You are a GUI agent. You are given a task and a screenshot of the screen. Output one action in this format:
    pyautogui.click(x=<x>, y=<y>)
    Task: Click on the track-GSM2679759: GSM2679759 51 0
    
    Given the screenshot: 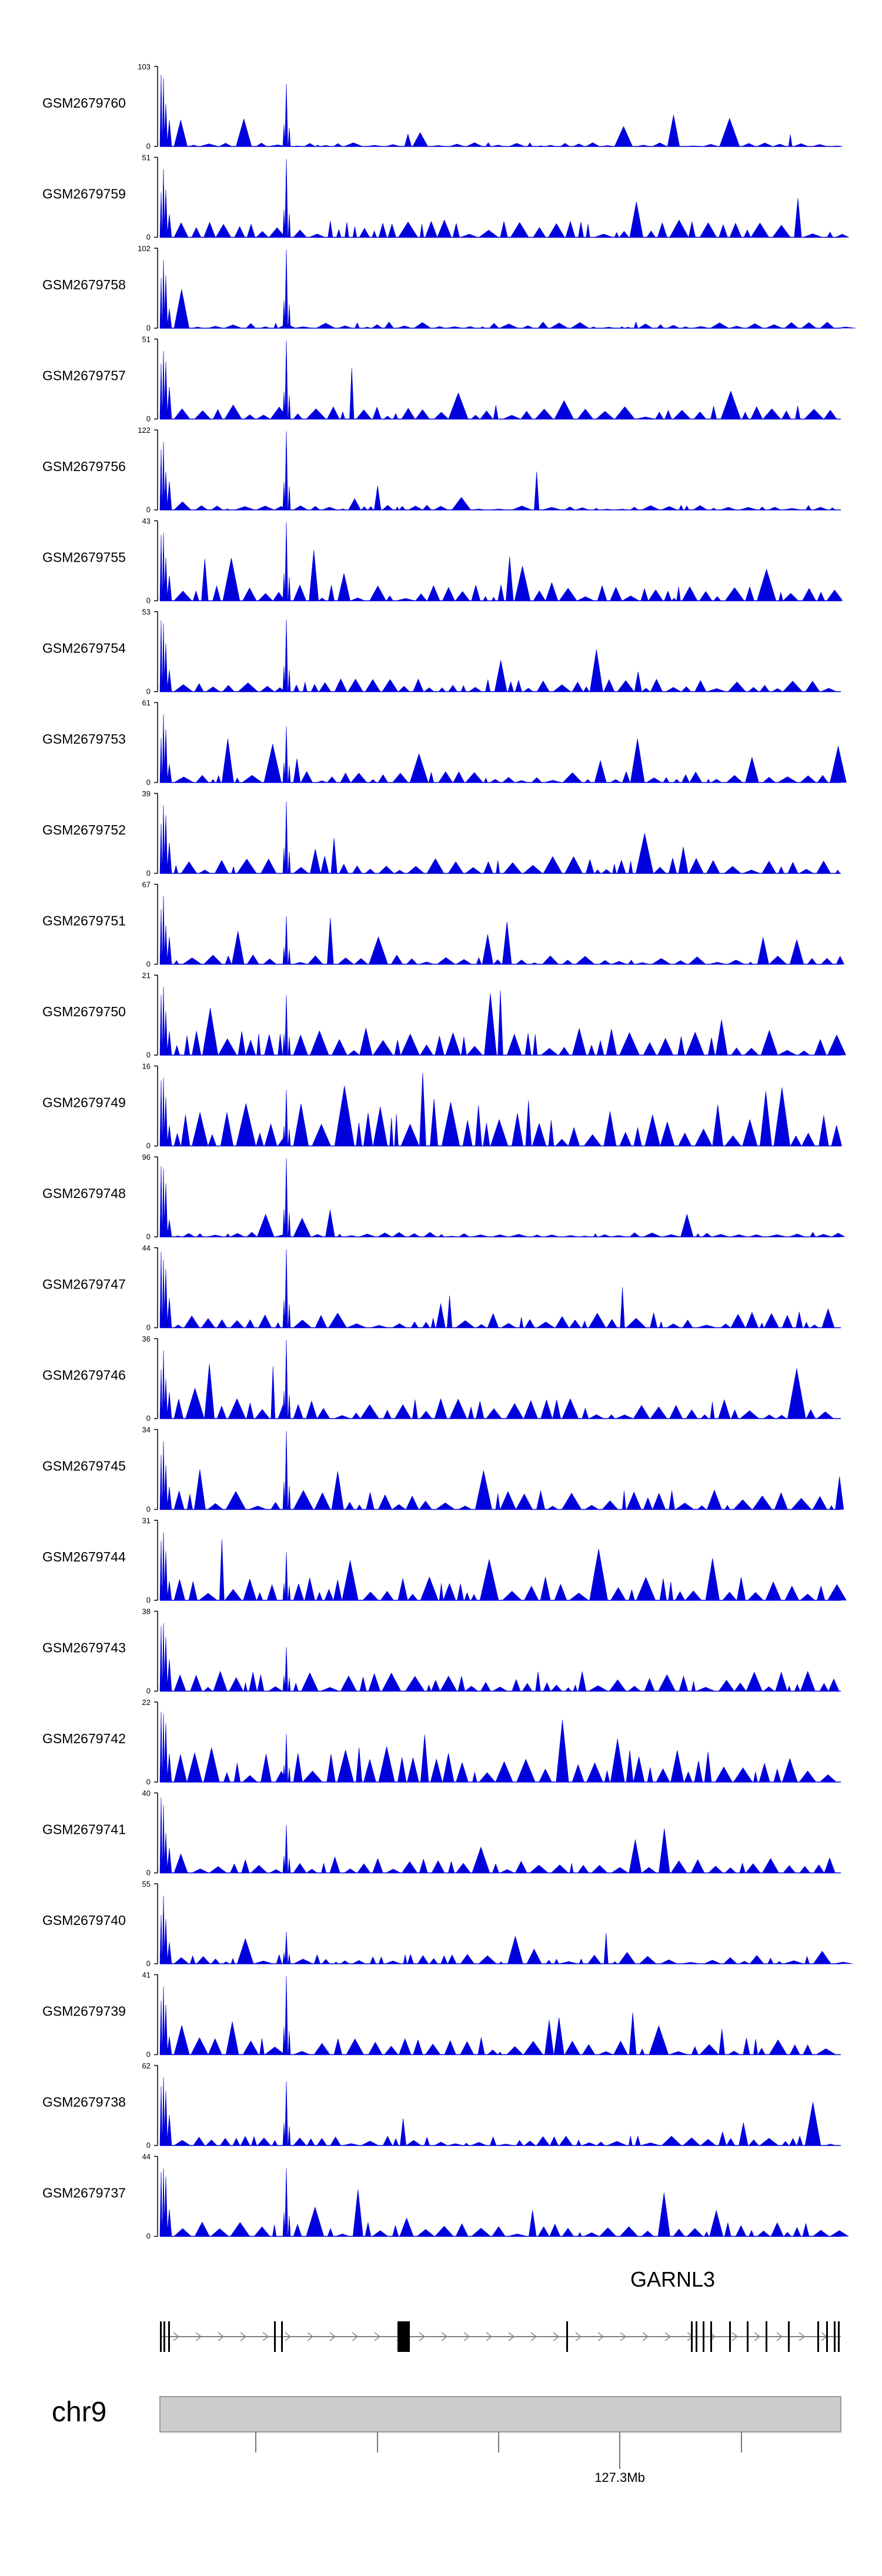 What is the action you would take?
    pyautogui.click(x=445, y=198)
    